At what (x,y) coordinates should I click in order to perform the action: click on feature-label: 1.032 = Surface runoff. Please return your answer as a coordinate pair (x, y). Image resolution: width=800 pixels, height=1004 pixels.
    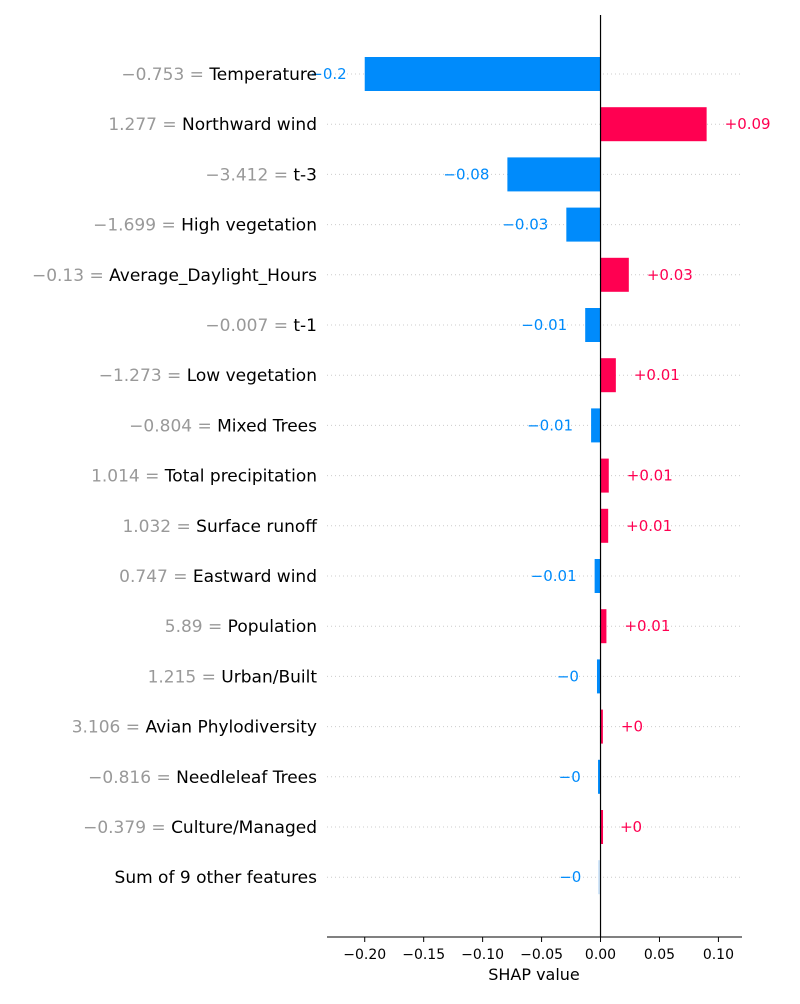
    Looking at the image, I should click on (220, 527).